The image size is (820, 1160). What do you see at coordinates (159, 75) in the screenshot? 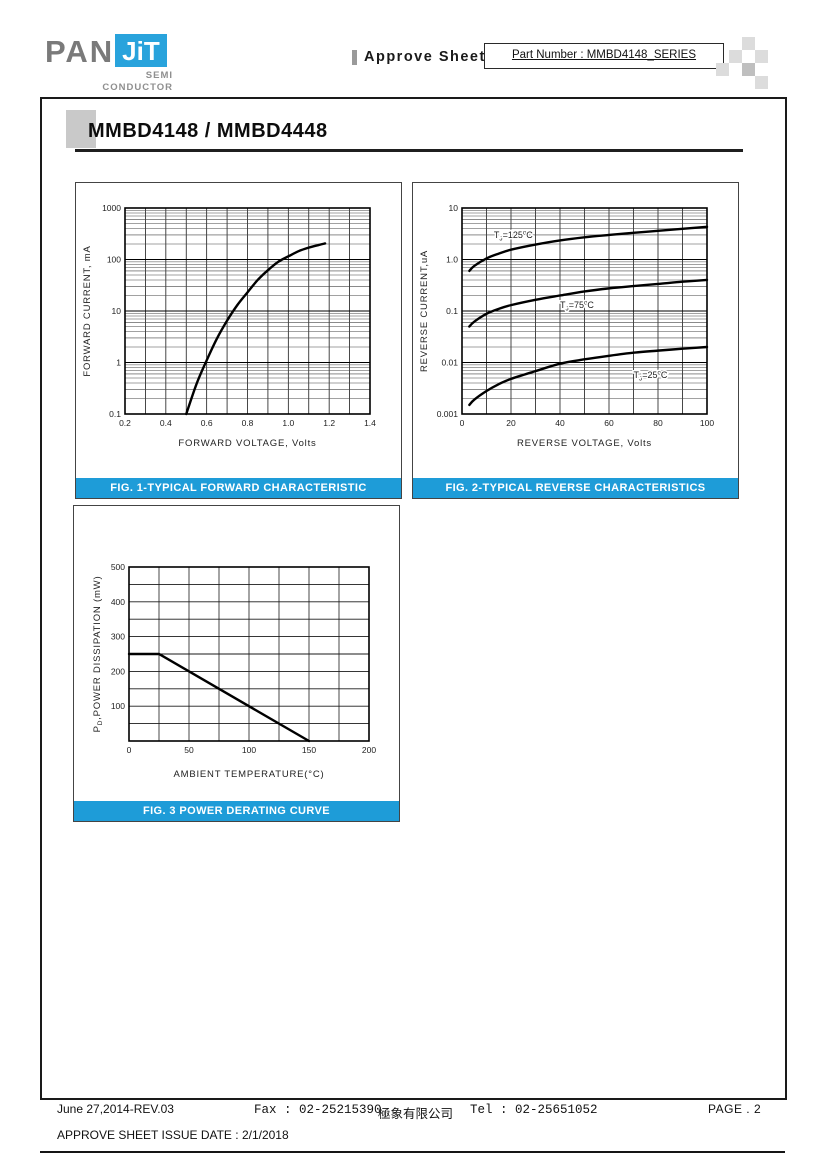
I see `logo-sub-semi: SEMI` at bounding box center [159, 75].